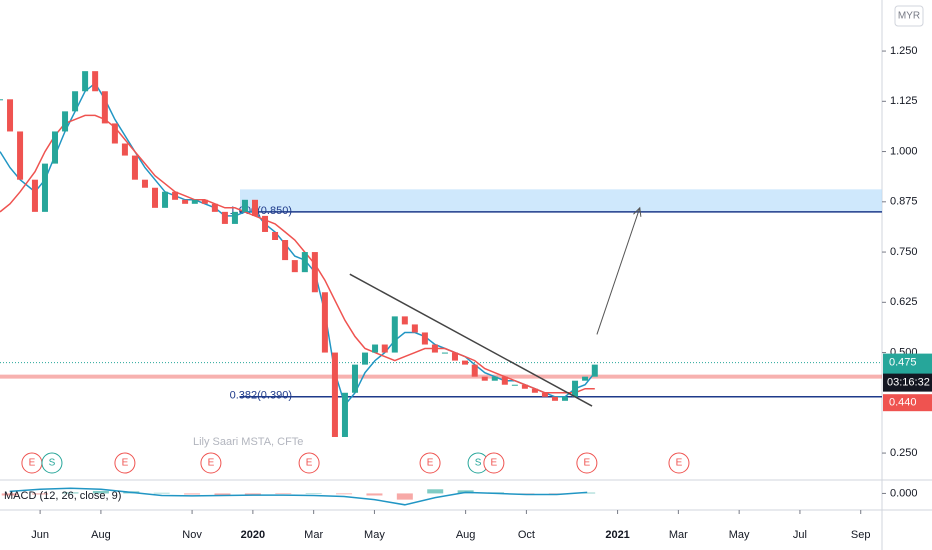 The width and height of the screenshot is (932, 550). Describe the element at coordinates (618, 271) in the screenshot. I see `projection-arrow` at that location.